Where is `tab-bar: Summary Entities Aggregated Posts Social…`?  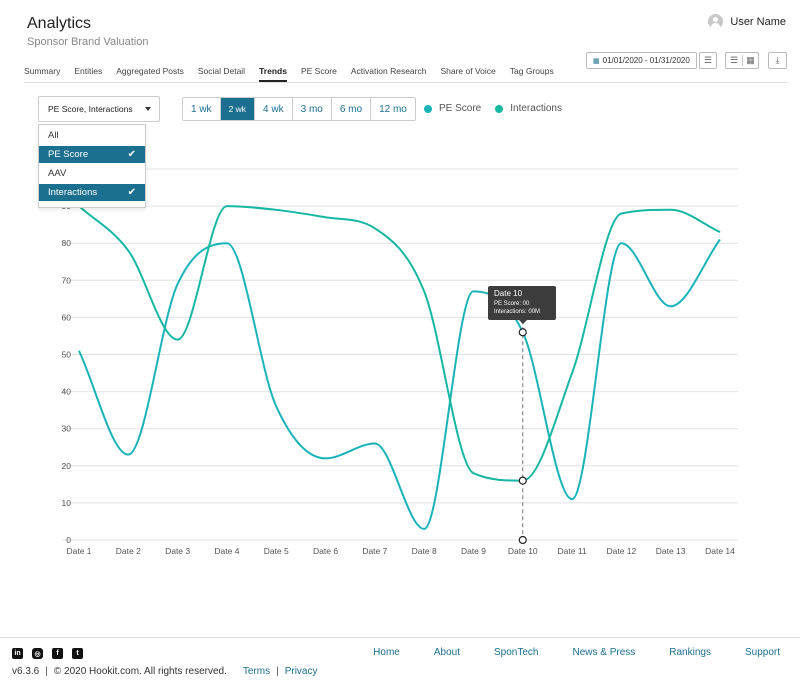
tab-bar: Summary Entities Aggregated Posts Social… is located at coordinates (296, 74).